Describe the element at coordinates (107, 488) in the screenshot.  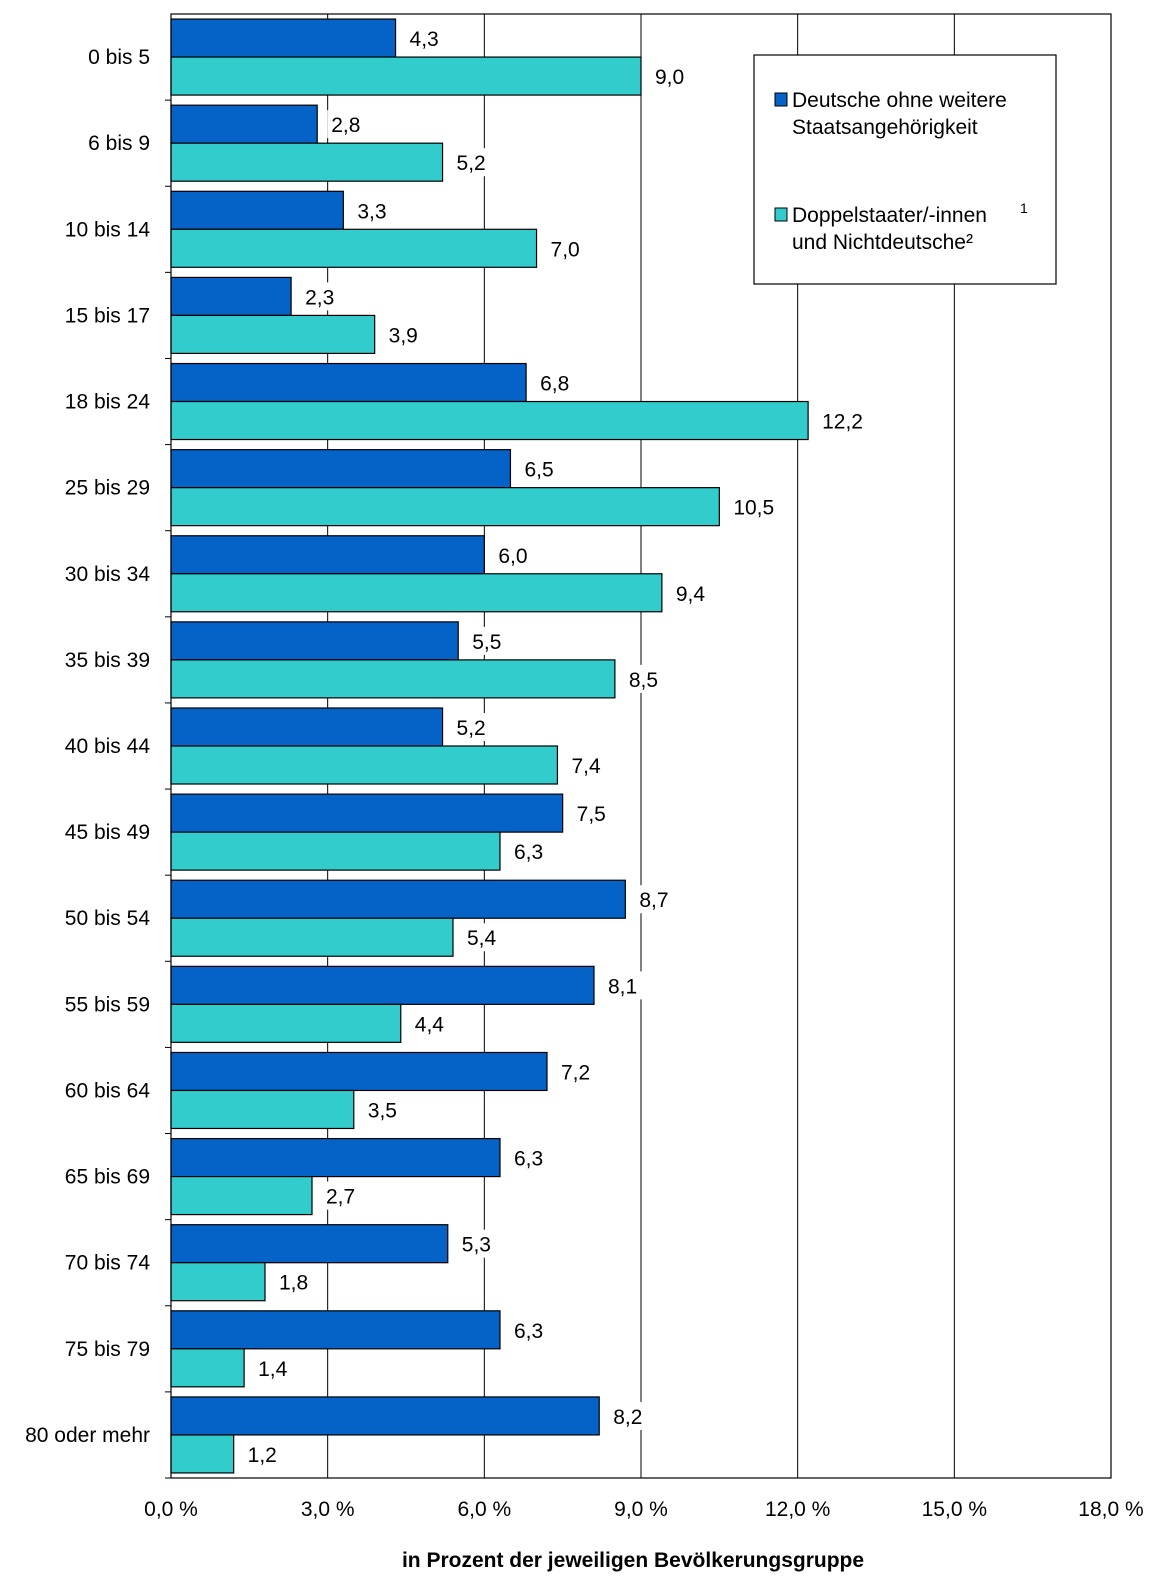
I see `category-label: 25 bis 29` at that location.